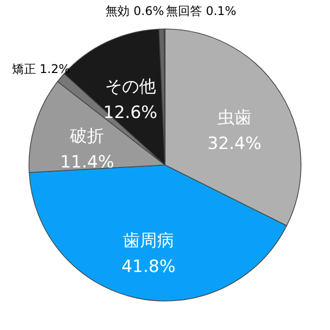 This screenshot has width=330, height=330. What do you see at coordinates (135, 11) in the screenshot?
I see `slice-label: 無効 0.6%` at bounding box center [135, 11].